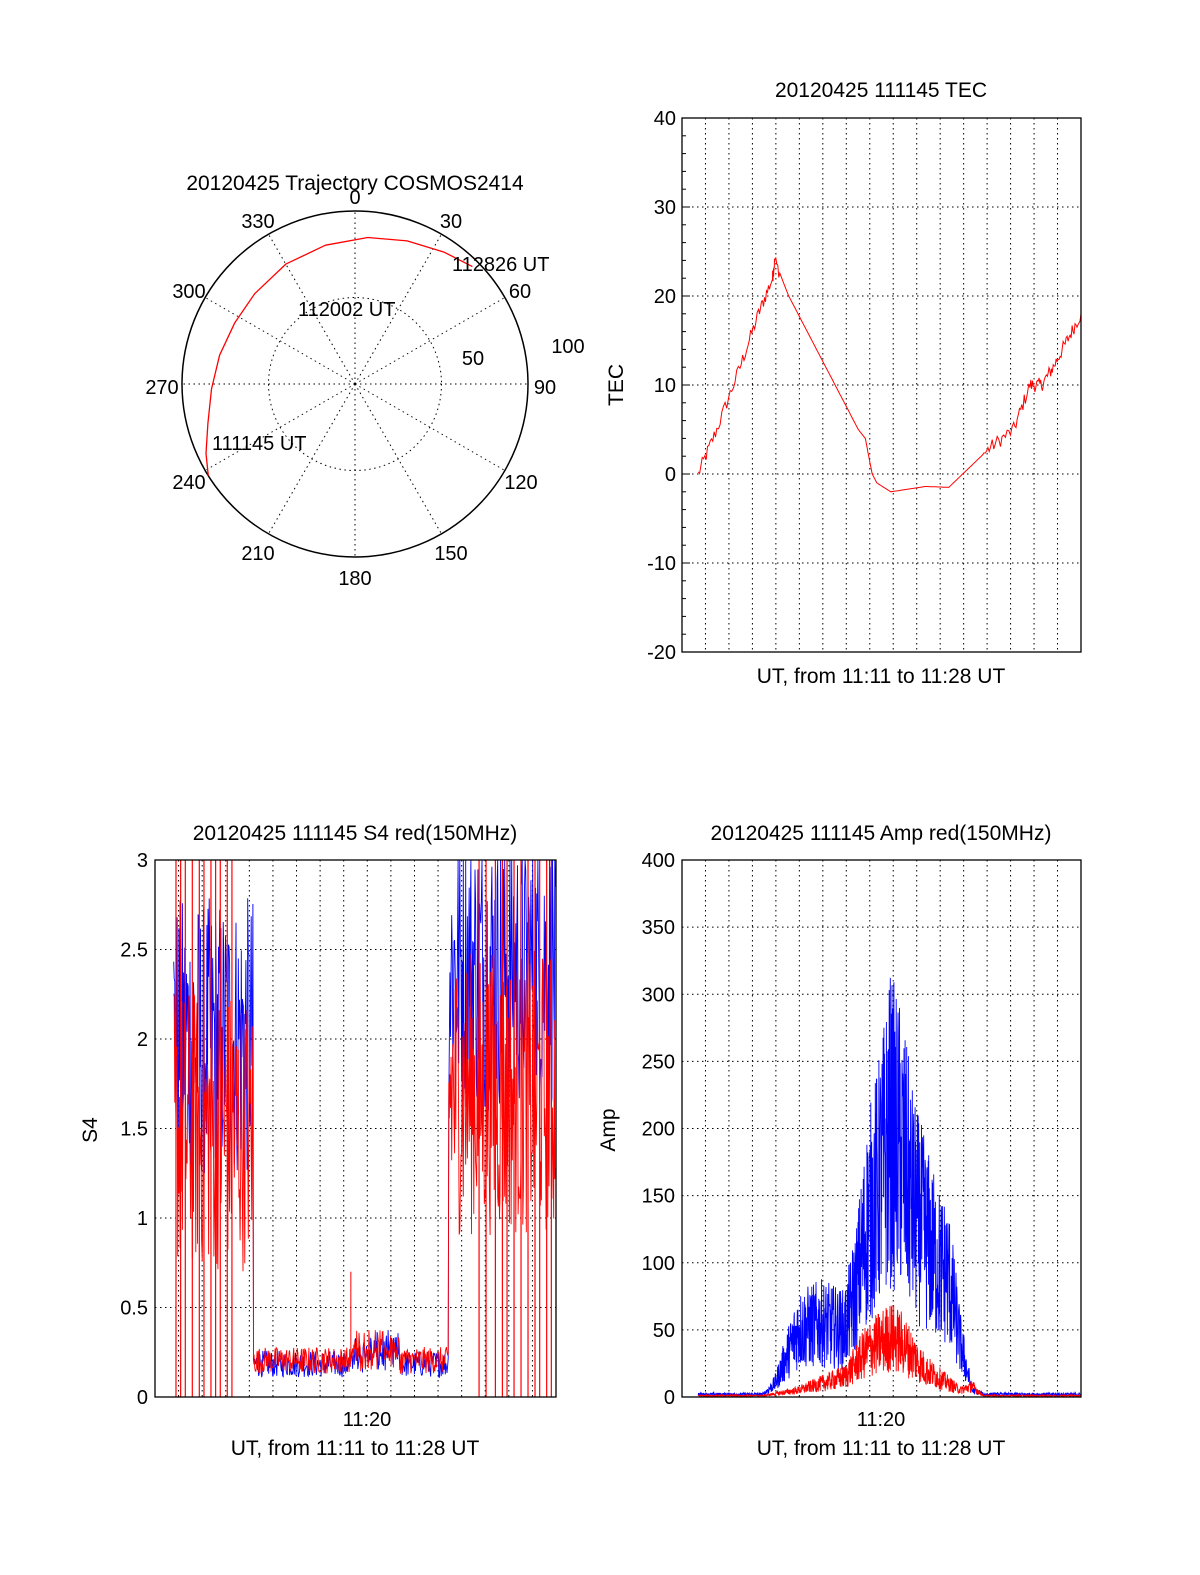 The image size is (1200, 1575). I want to click on annotation-mid-time: 112002 UT, so click(346, 310).